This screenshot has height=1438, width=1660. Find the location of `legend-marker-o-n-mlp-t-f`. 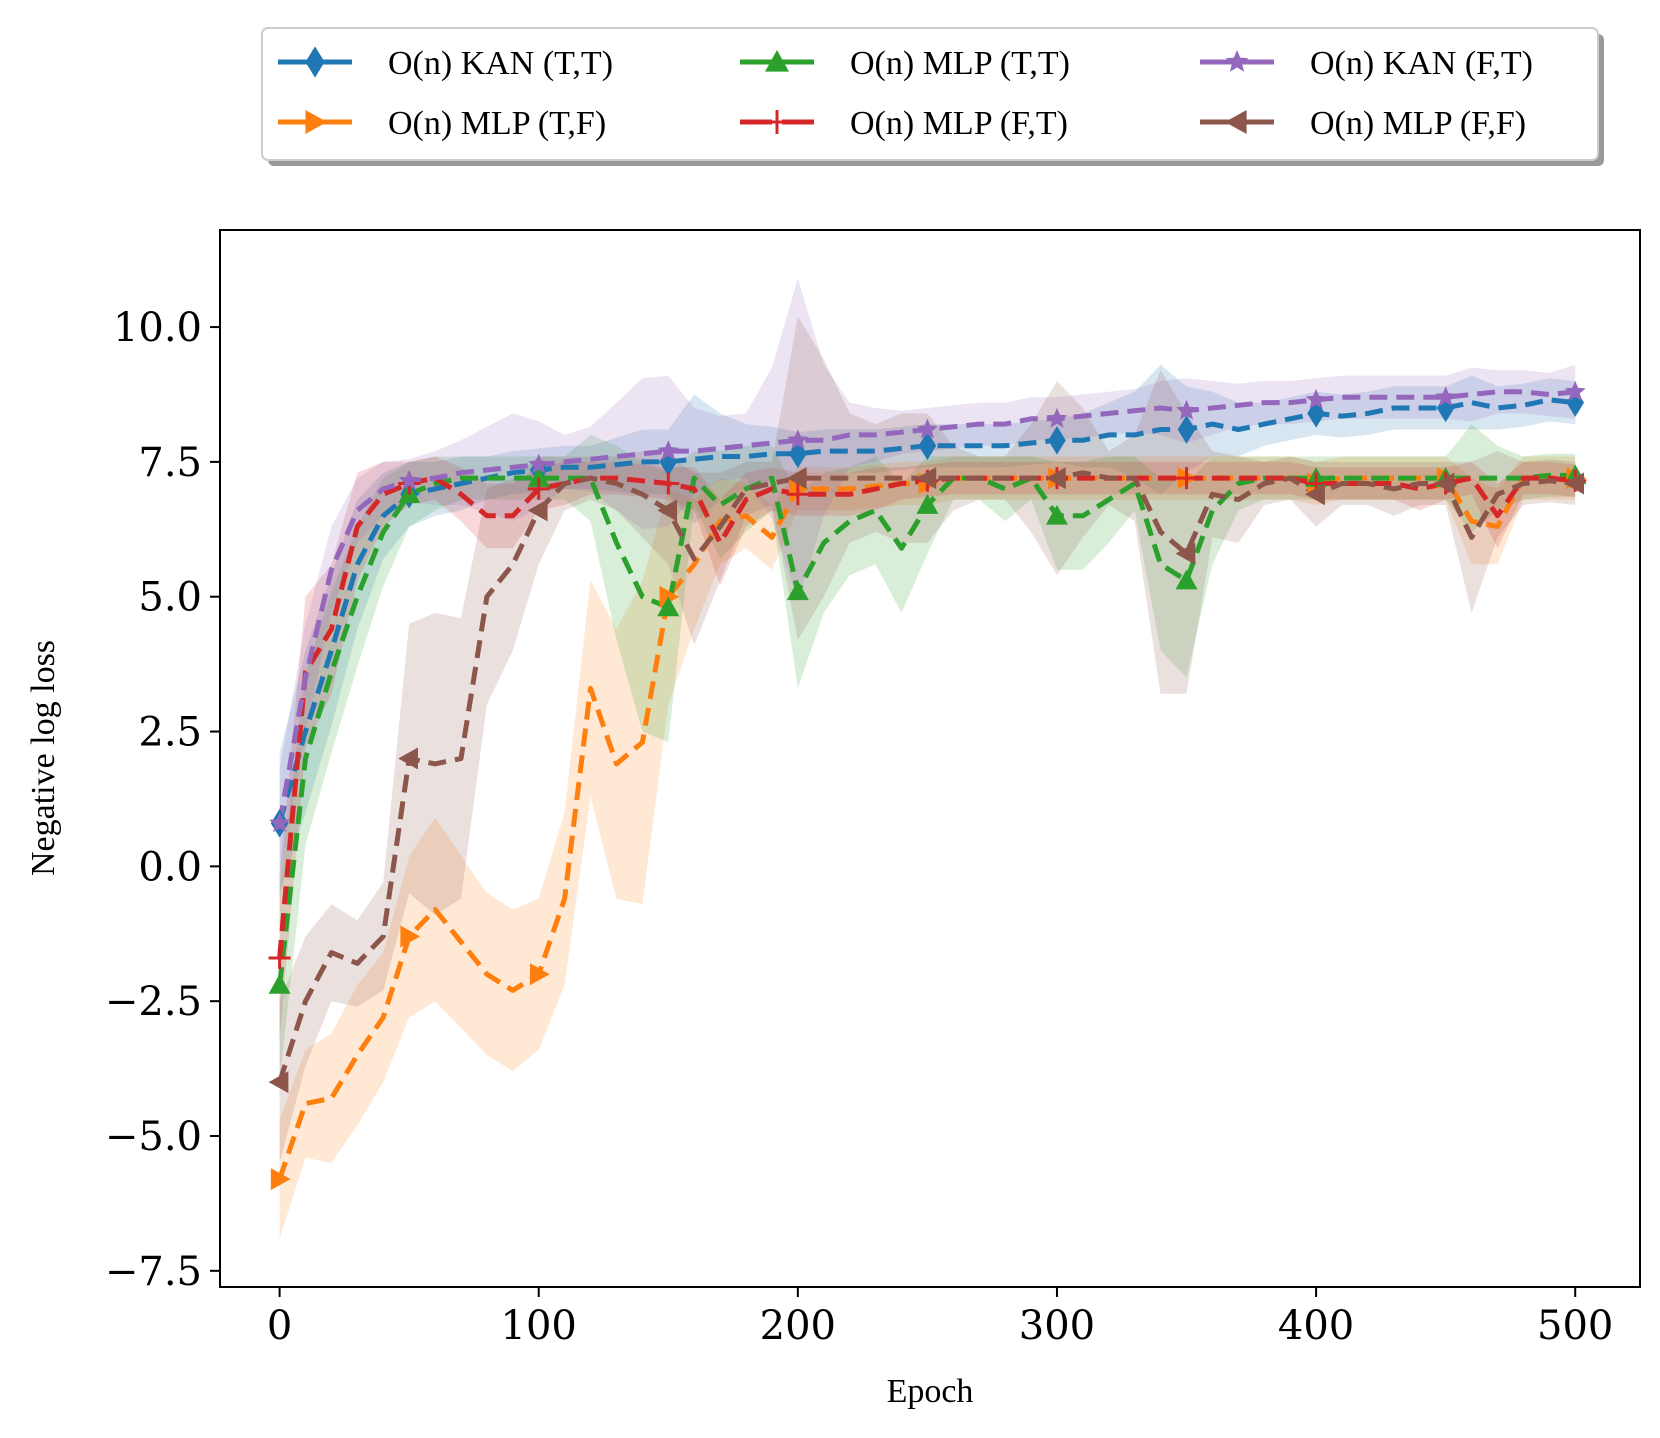

legend-marker-o-n-mlp-t-f is located at coordinates (316, 122).